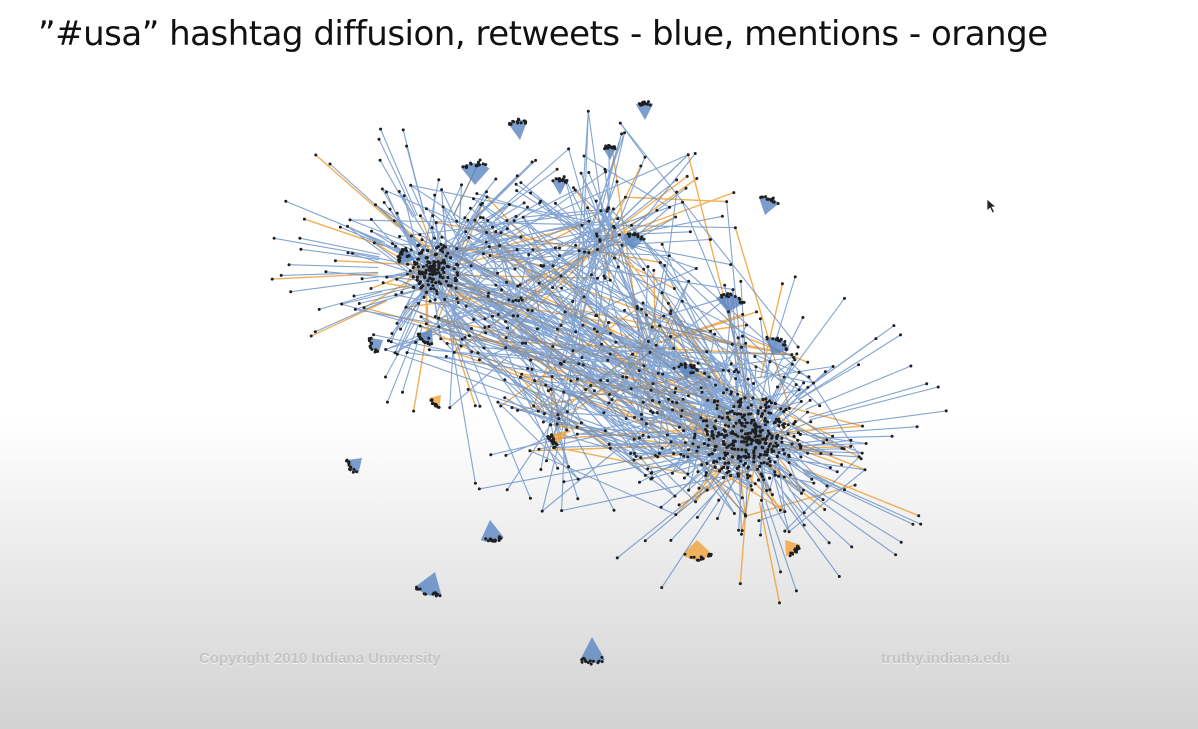 This screenshot has width=1198, height=729. I want to click on copyright-watermark: Copyright 2010 Indiana University, so click(320, 658).